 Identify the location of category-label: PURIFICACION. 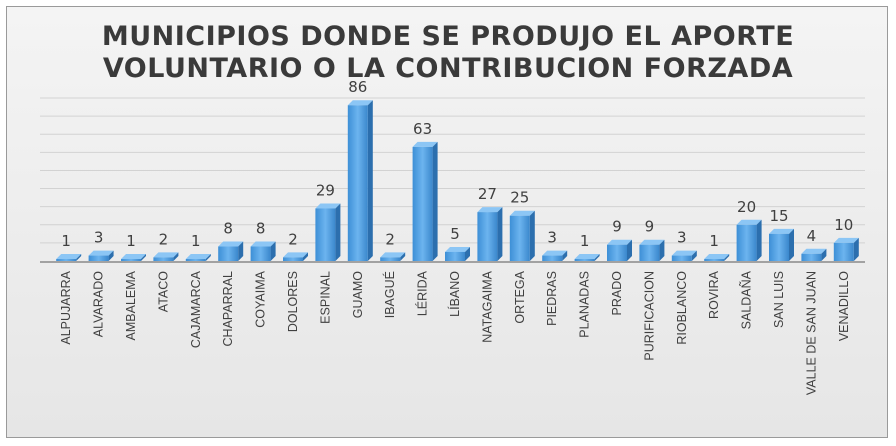
(649, 316).